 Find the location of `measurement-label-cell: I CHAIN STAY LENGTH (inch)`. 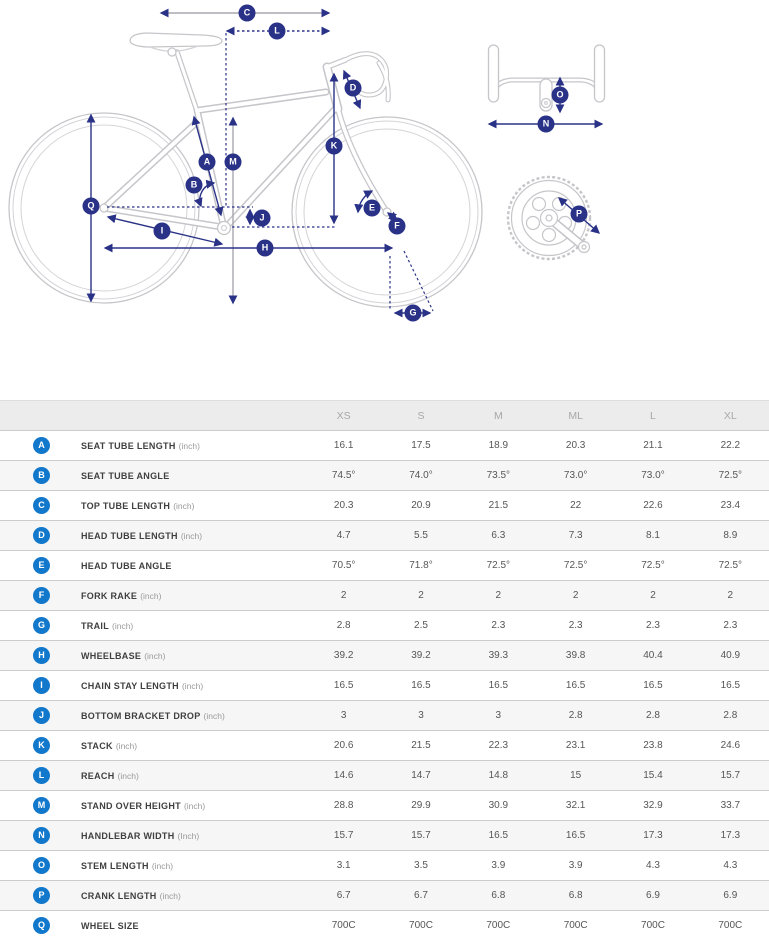

measurement-label-cell: I CHAIN STAY LENGTH (inch) is located at coordinates (152, 686).